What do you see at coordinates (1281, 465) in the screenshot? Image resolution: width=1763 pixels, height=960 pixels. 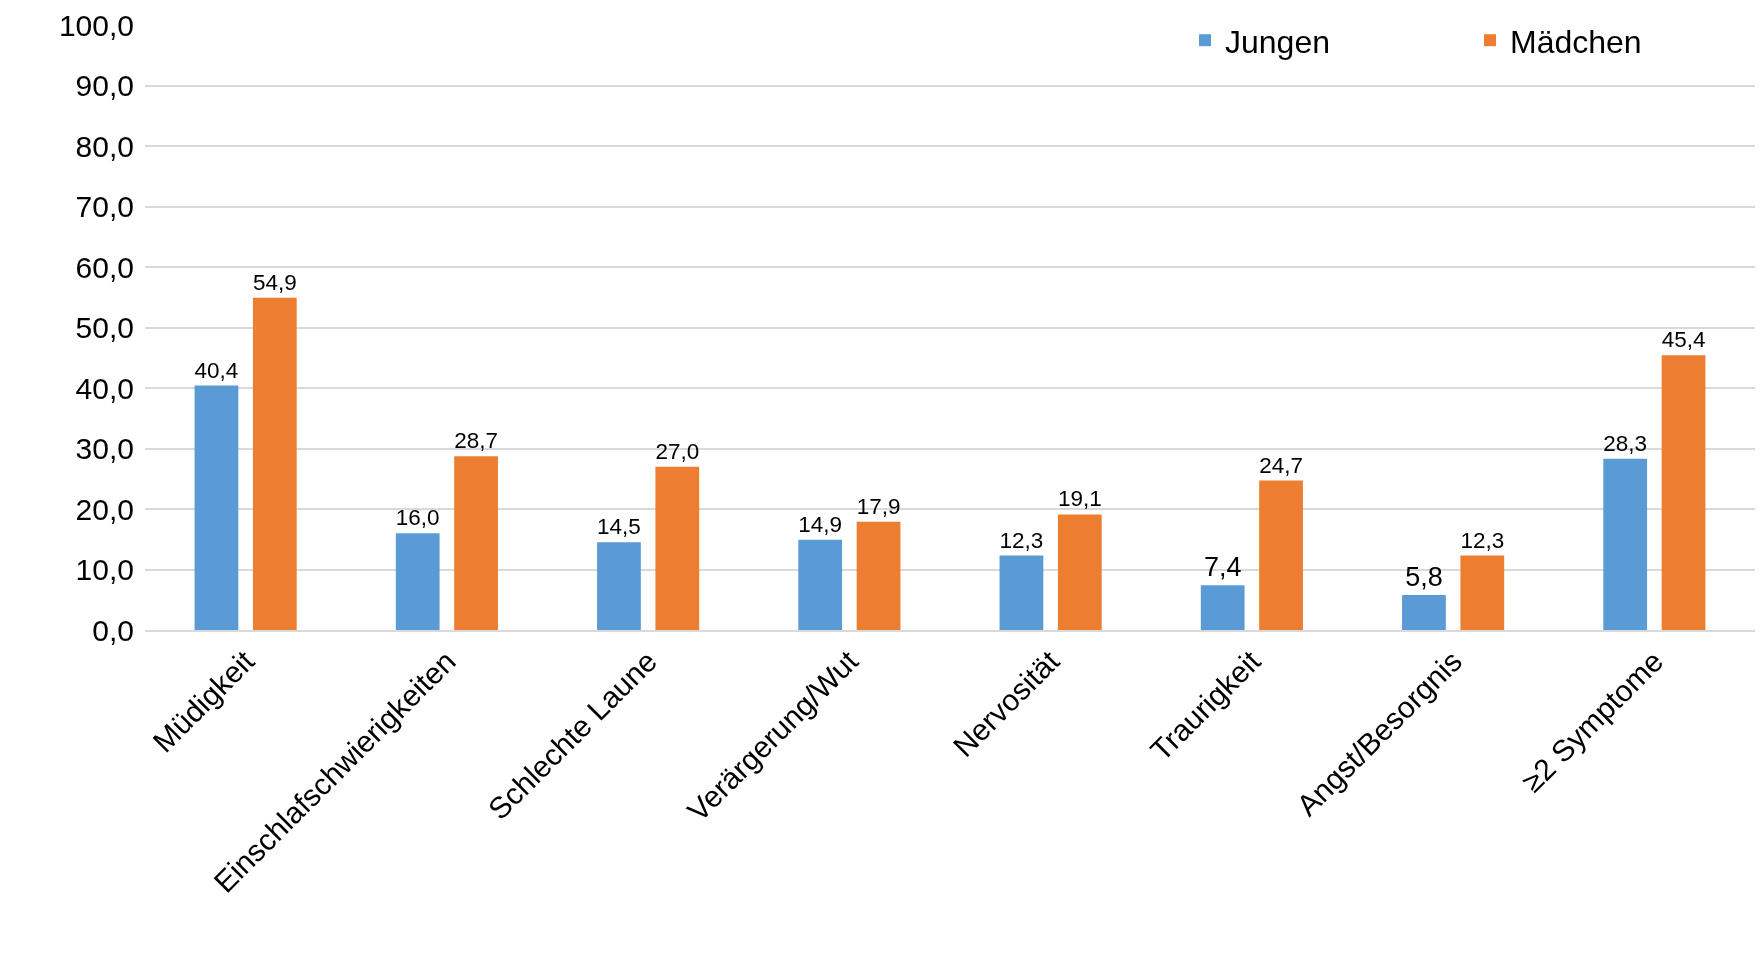 I see `data-label: 24,7` at bounding box center [1281, 465].